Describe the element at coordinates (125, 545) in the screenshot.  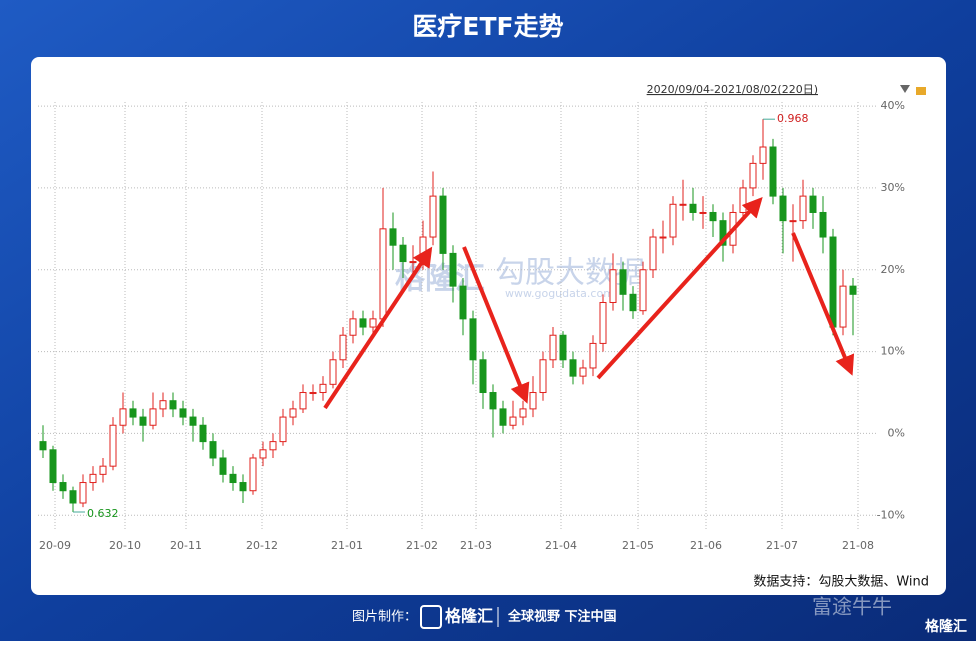
I see `x-tick-label: 20-10` at that location.